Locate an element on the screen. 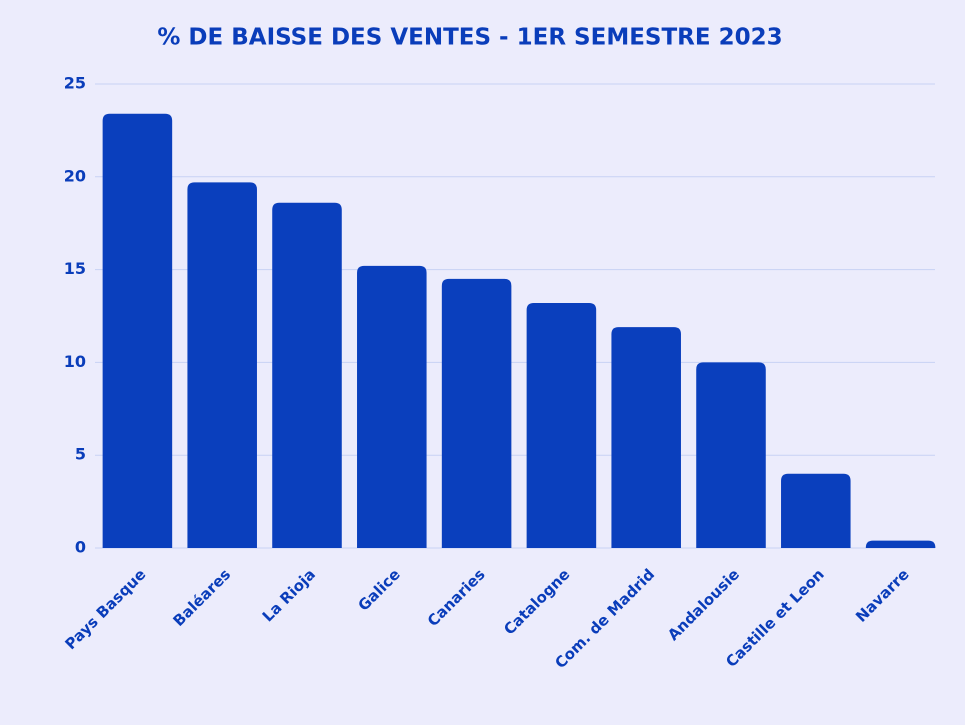  x-tick-label: Canaries is located at coordinates (456, 597).